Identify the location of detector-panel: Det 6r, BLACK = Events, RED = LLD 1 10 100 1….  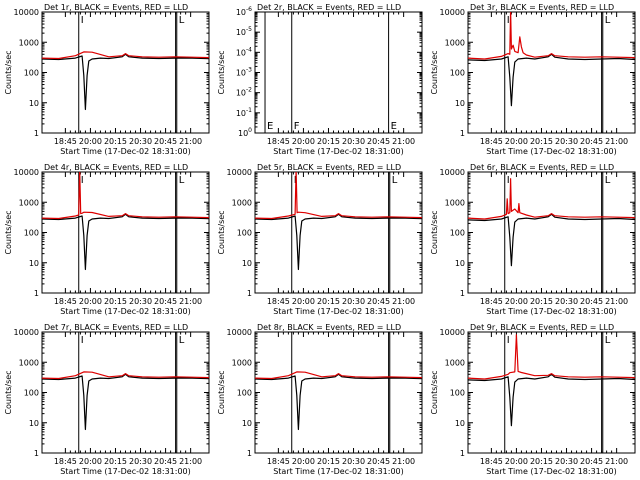
(533, 239).